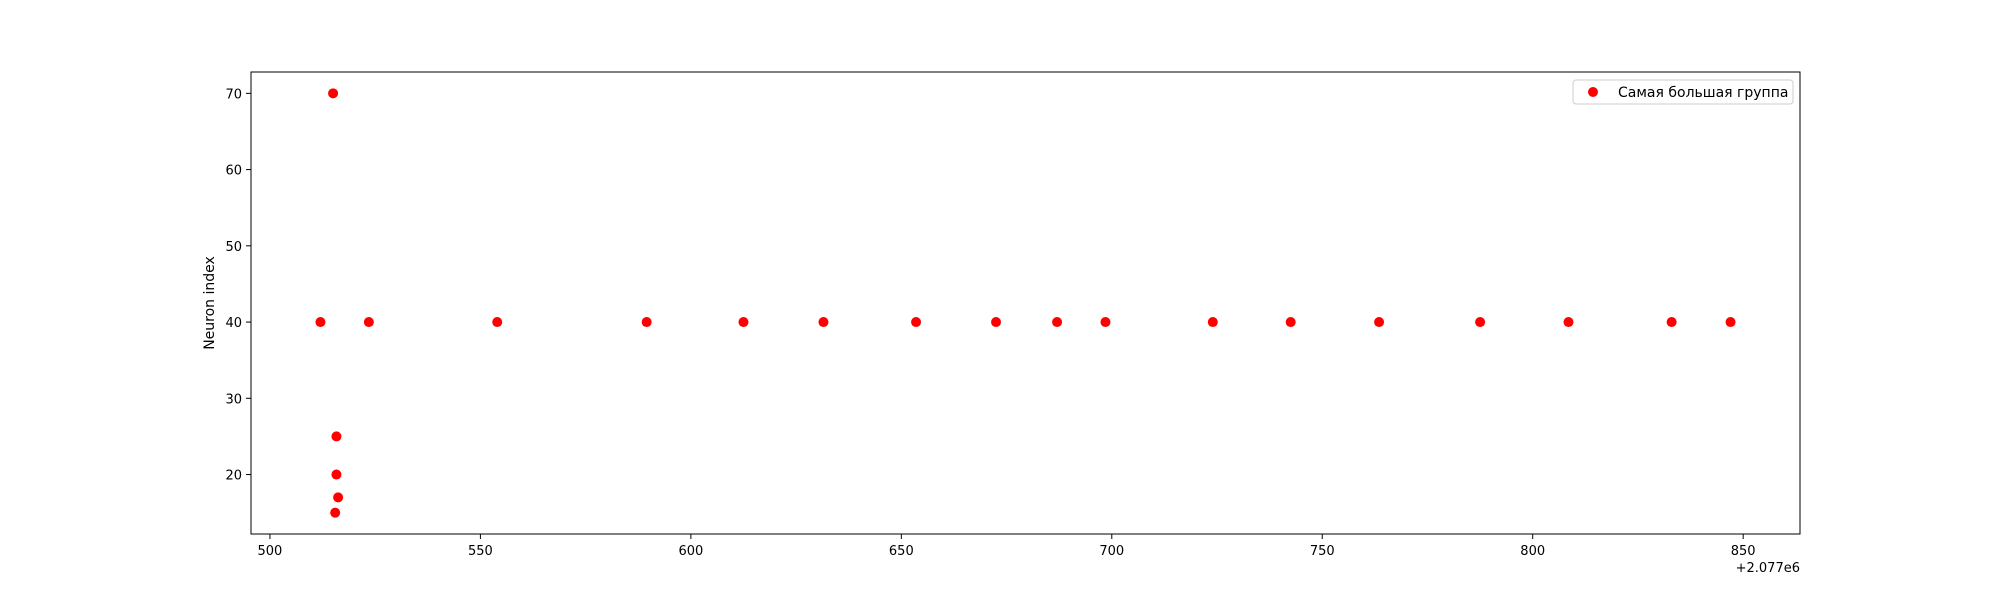 The width and height of the screenshot is (2000, 600). What do you see at coordinates (1007, 546) in the screenshot?
I see `x-axis: 500 550 600 650 700 750 800 850` at bounding box center [1007, 546].